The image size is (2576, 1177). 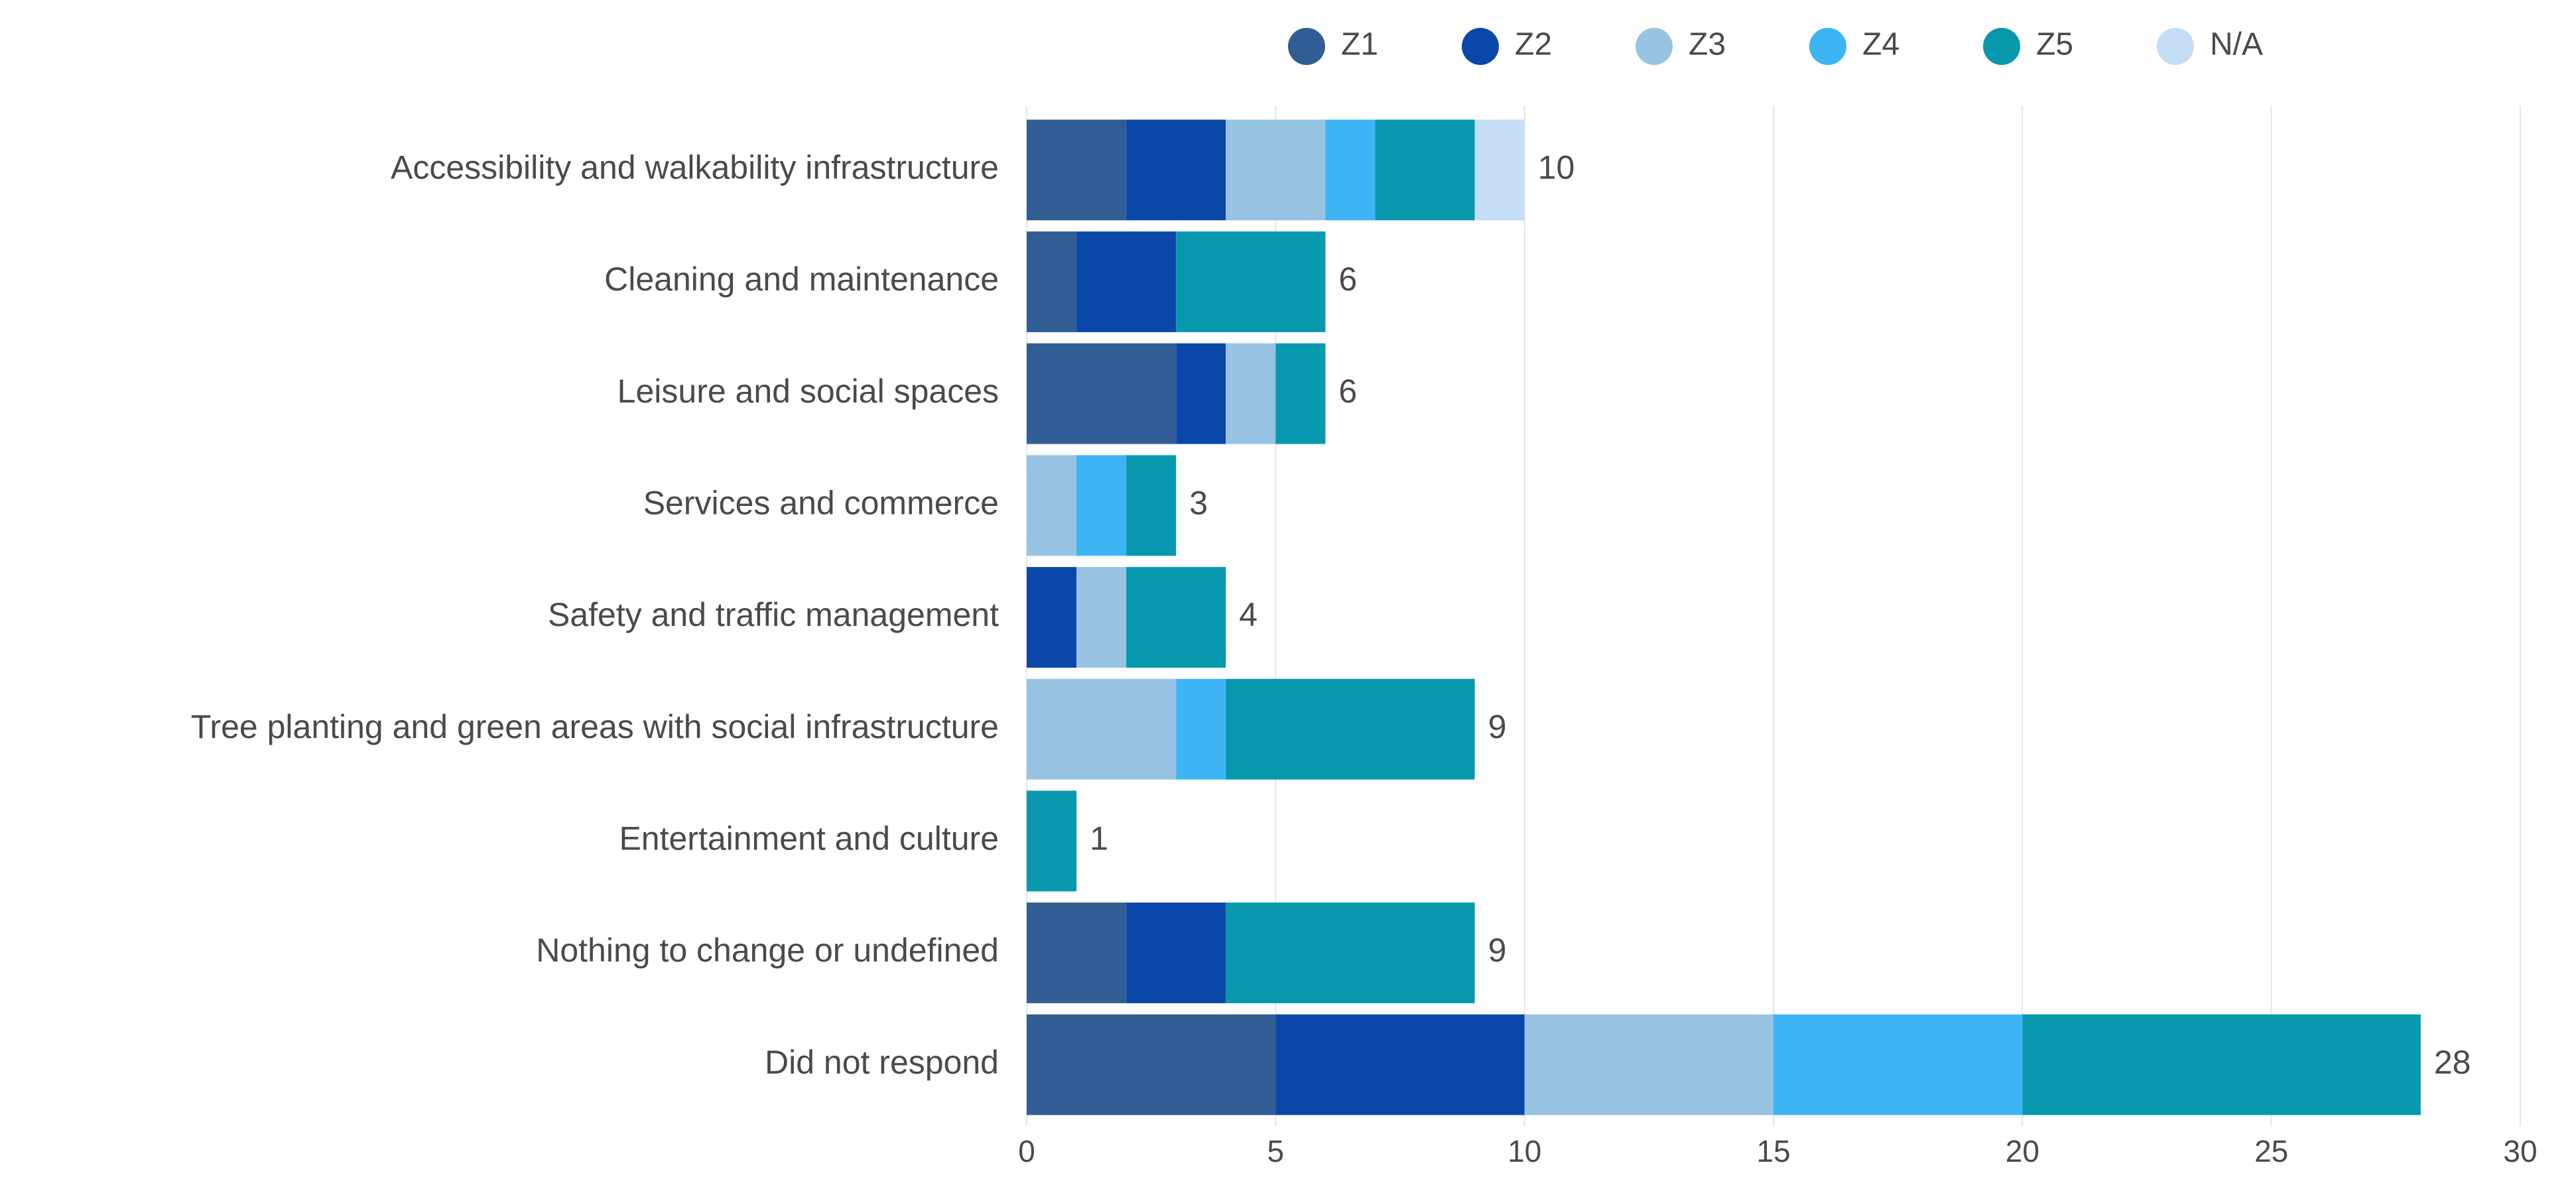 What do you see at coordinates (1498, 950) in the screenshot?
I see `total-label-7: 9` at bounding box center [1498, 950].